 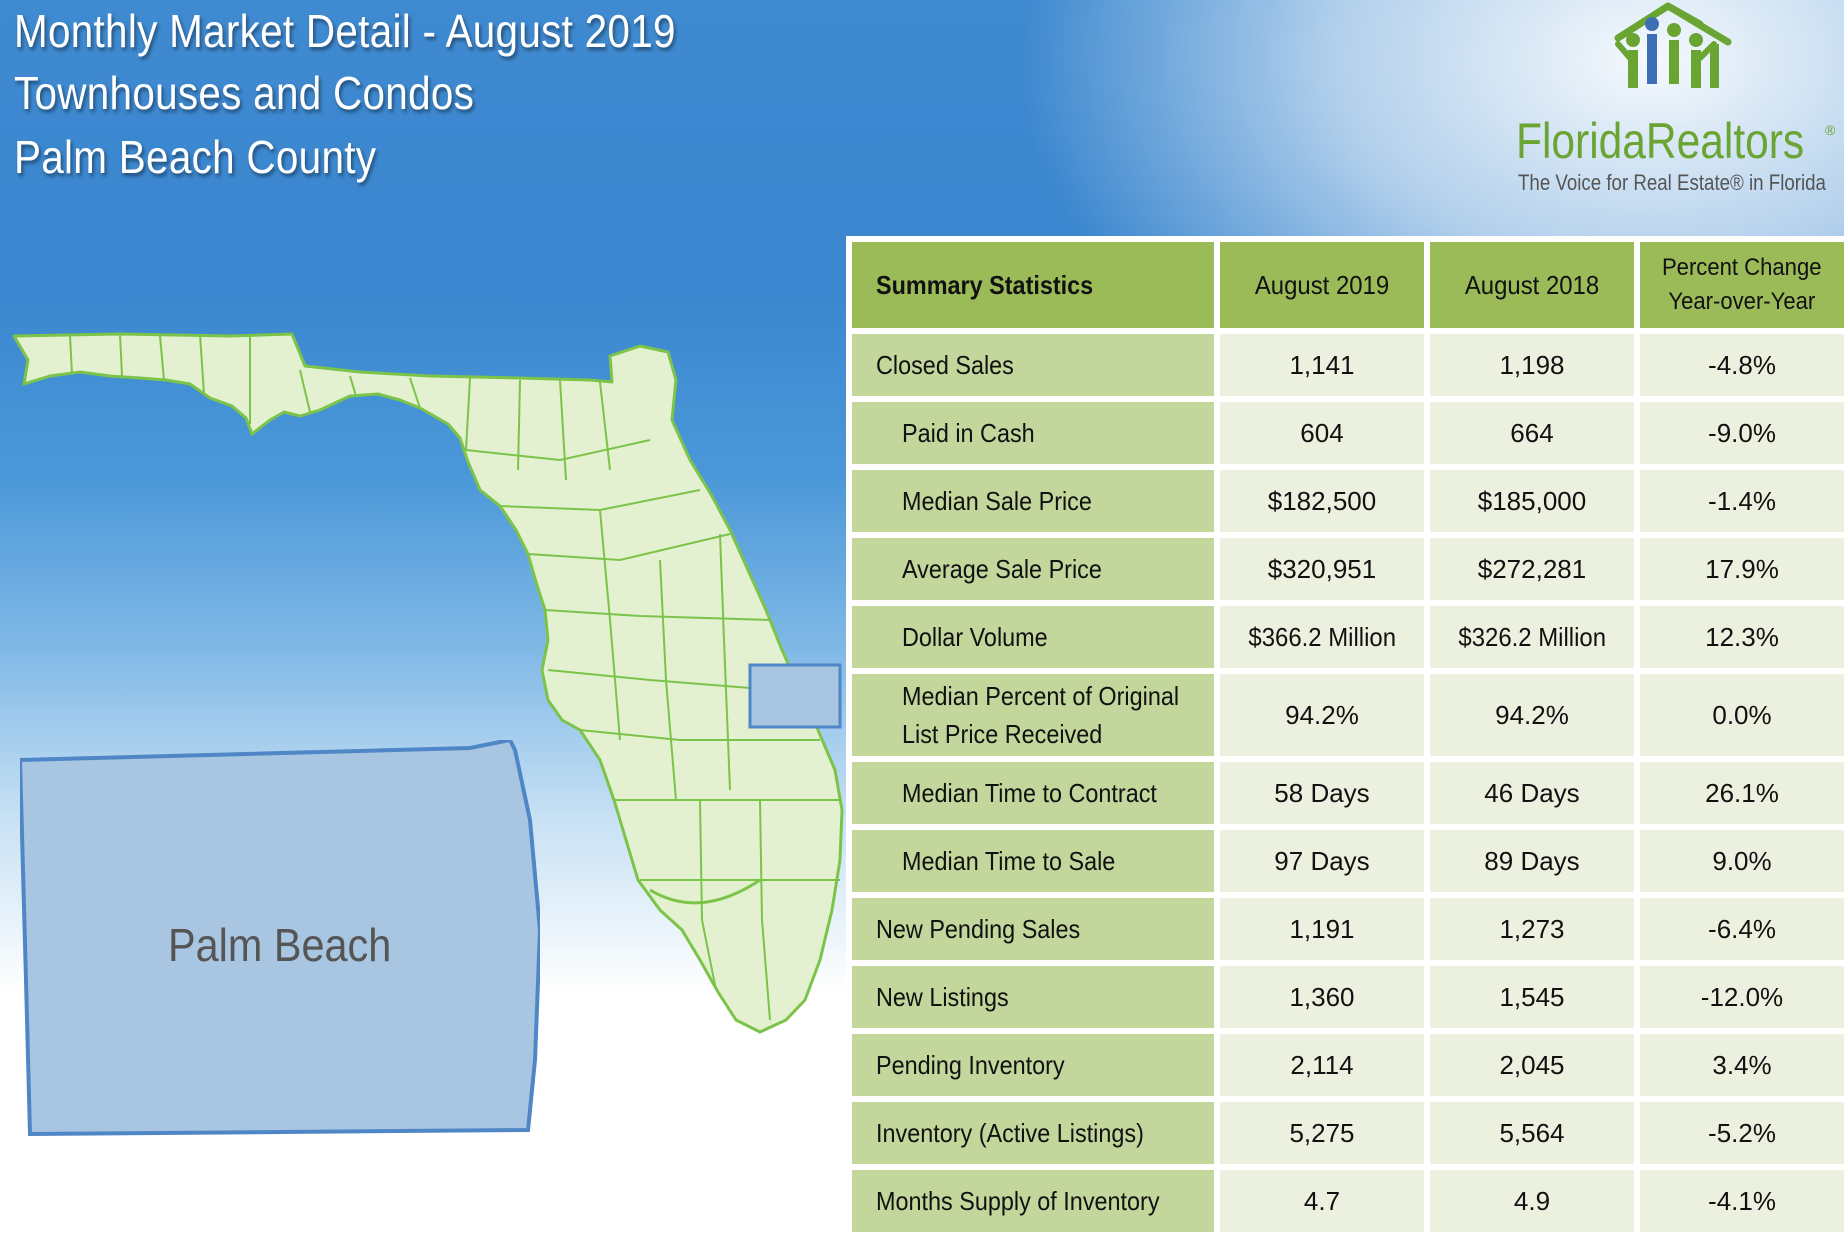 I want to click on county-label: Palm Beach, so click(x=280, y=945).